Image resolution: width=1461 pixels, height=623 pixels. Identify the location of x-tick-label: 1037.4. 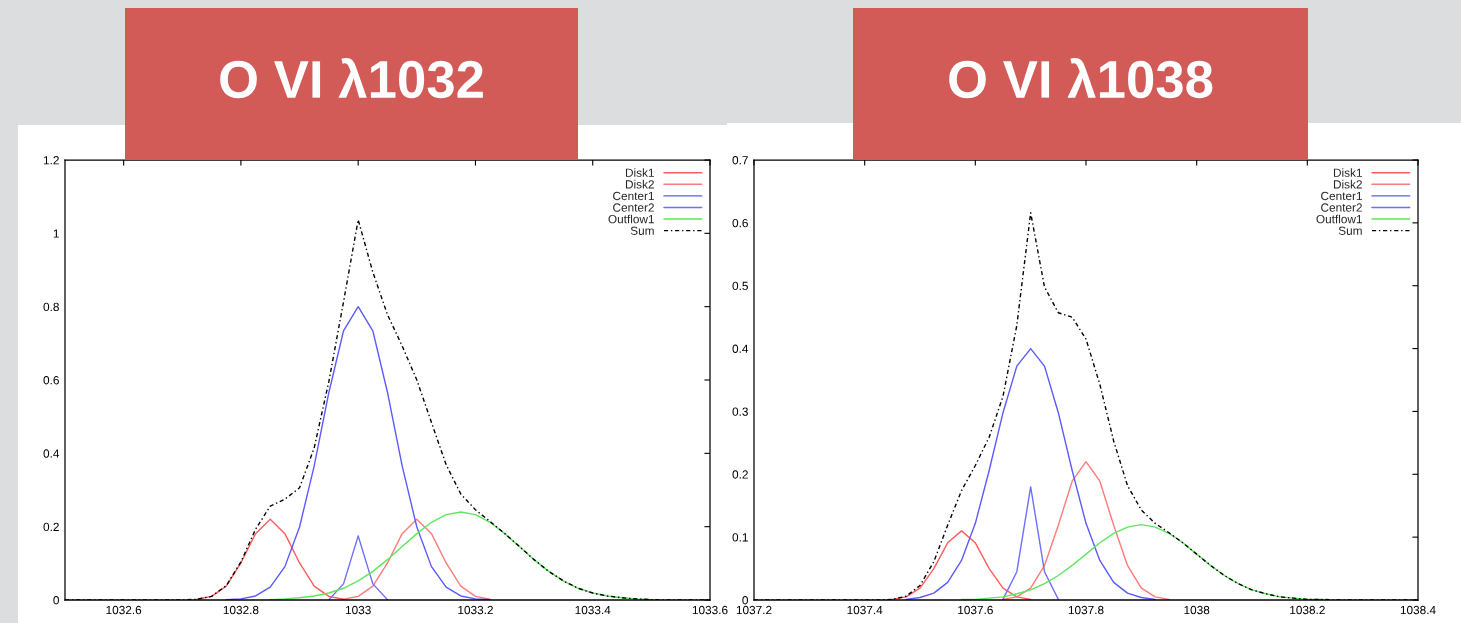
(865, 610).